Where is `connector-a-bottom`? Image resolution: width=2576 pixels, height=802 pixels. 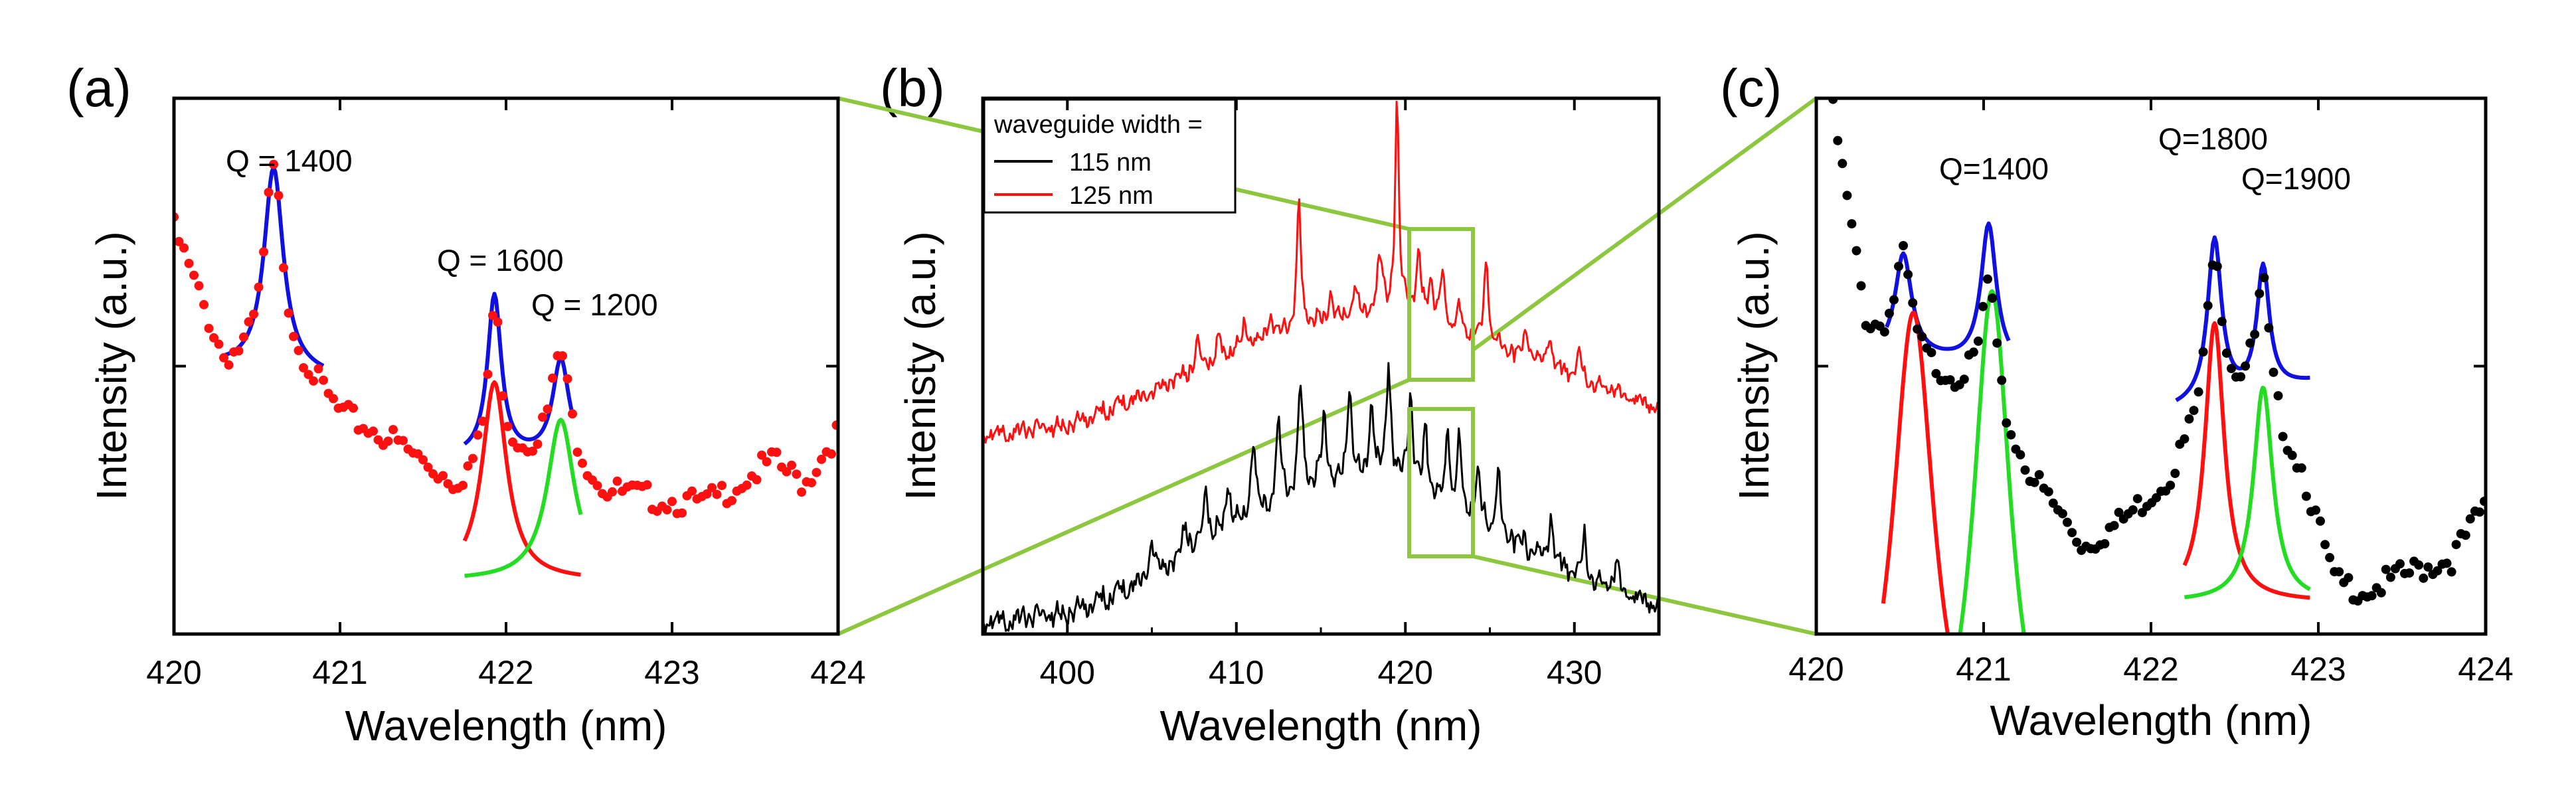
connector-a-bottom is located at coordinates (1124, 507).